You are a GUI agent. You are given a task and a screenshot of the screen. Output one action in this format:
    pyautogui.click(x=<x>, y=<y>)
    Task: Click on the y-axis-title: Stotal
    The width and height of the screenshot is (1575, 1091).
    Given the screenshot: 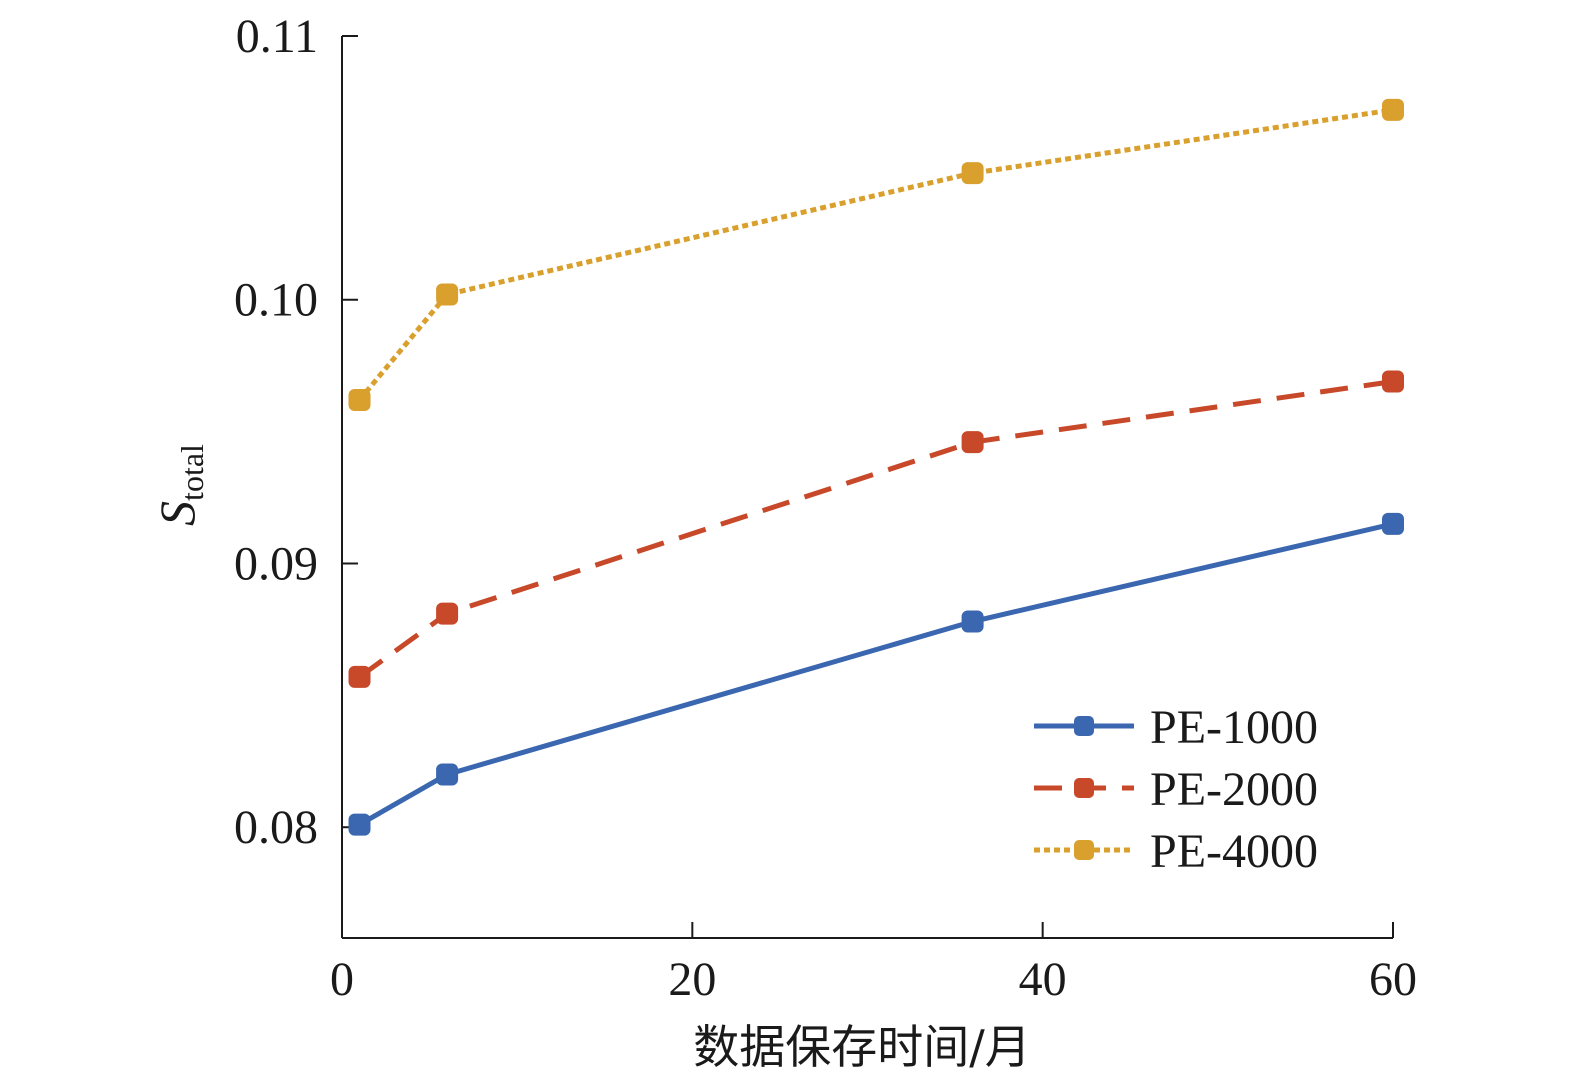 What is the action you would take?
    pyautogui.click(x=179, y=485)
    